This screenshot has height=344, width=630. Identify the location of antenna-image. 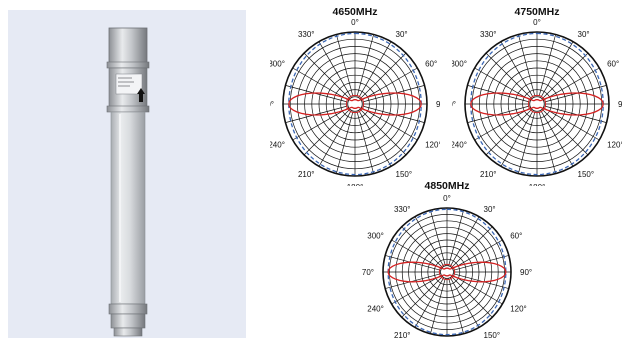
(128, 182).